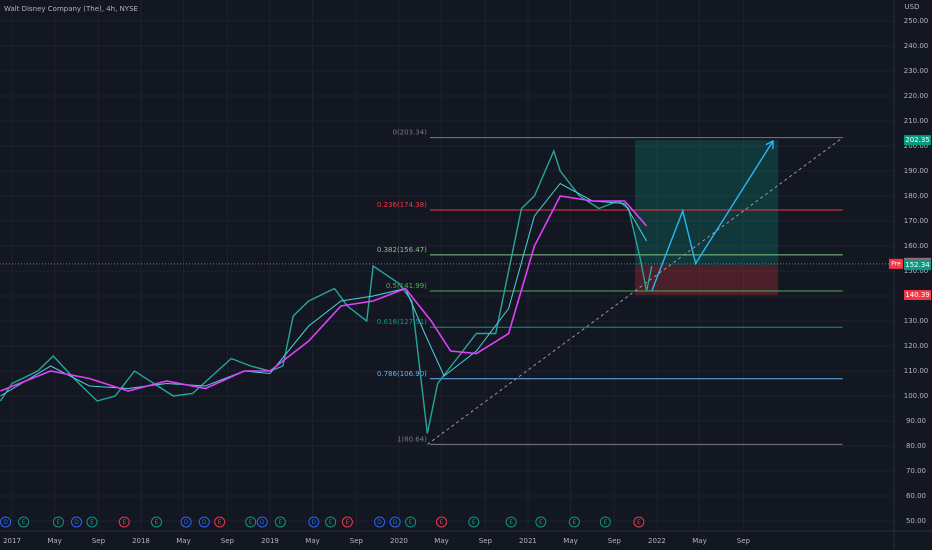 The height and width of the screenshot is (550, 932). What do you see at coordinates (71, 9) in the screenshot?
I see `chart-title: Walt Disney Company (The), 4h, NYSE` at bounding box center [71, 9].